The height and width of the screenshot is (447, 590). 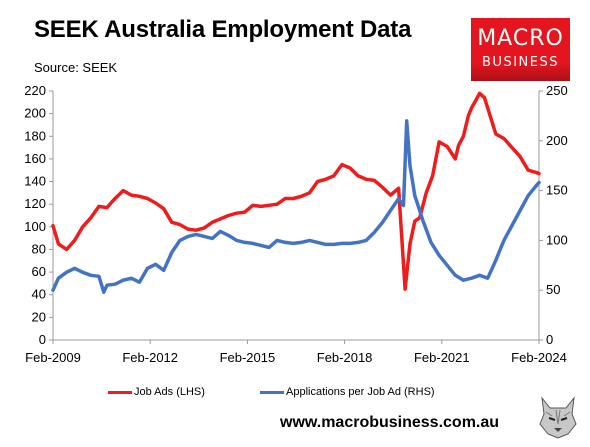 What do you see at coordinates (520, 62) in the screenshot?
I see `logo-line-2: BUSINESS` at bounding box center [520, 62].